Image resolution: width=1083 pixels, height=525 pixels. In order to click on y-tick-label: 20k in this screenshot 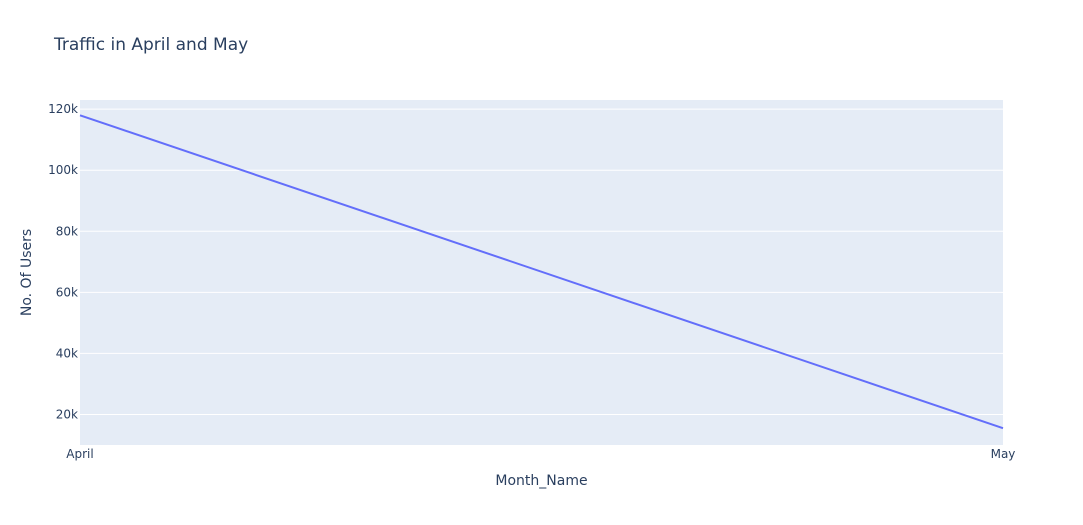, I will do `click(67, 414)`.